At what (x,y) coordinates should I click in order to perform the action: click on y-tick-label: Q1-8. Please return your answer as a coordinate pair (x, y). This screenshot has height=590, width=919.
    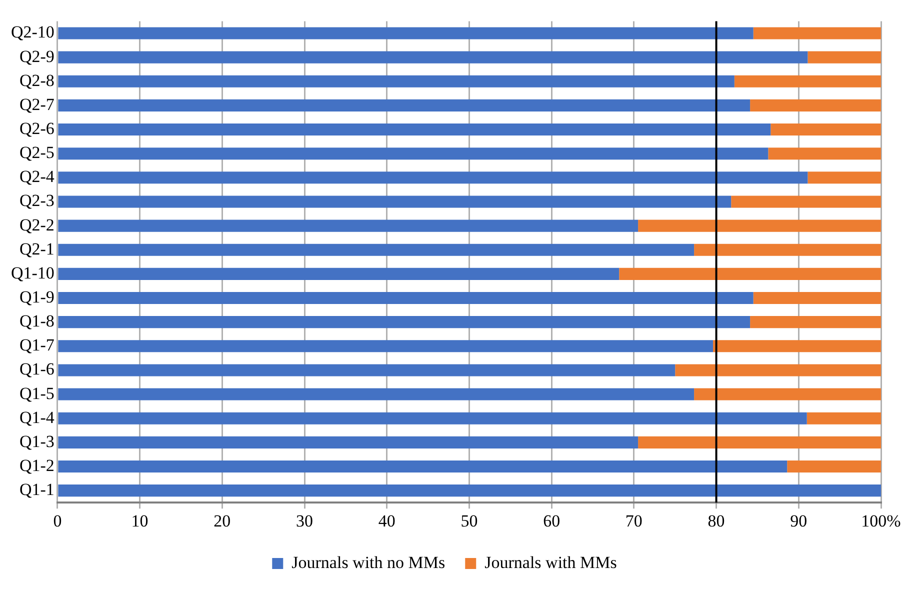
    Looking at the image, I should click on (36, 321).